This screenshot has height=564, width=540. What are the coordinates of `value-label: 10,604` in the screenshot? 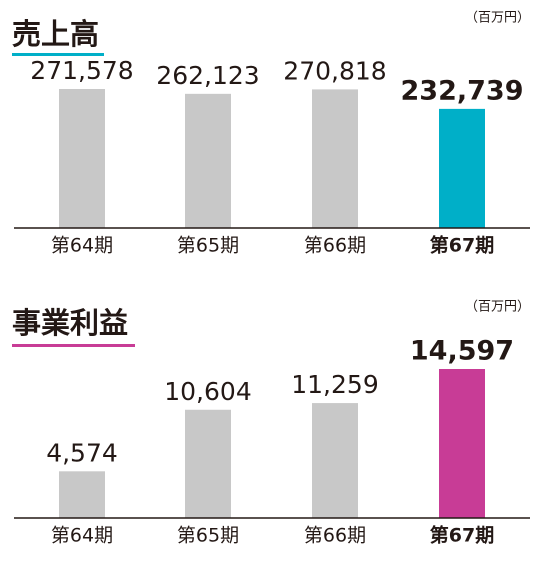 It's located at (207, 391).